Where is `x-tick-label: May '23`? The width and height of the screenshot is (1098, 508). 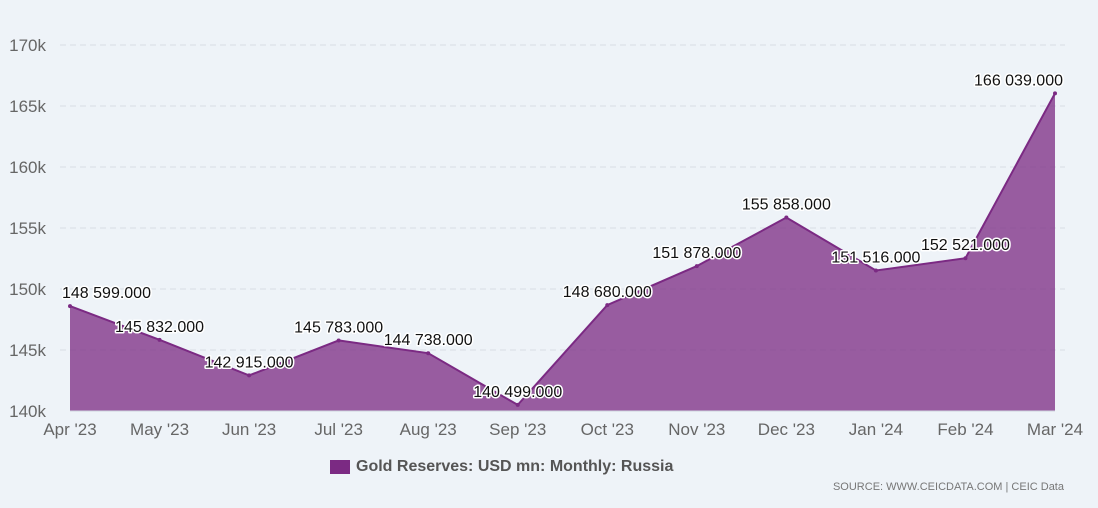 x-tick-label: May '23 is located at coordinates (159, 429).